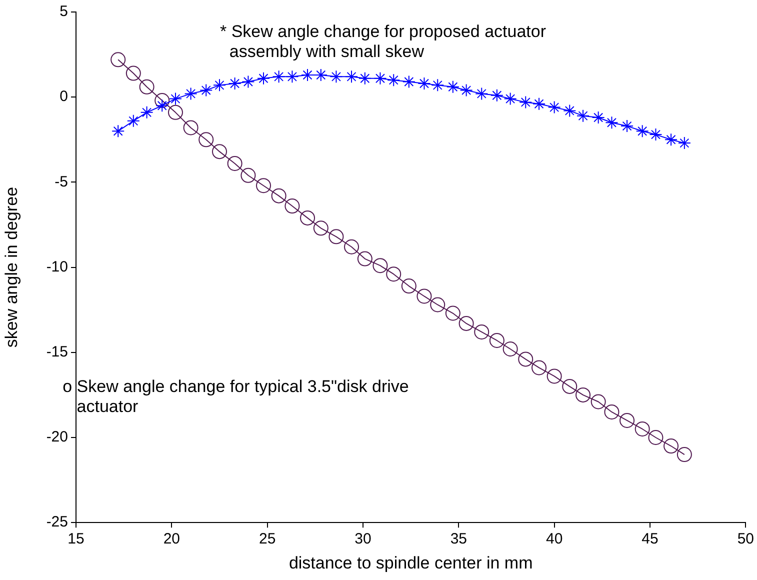  I want to click on y-tick-label: -5, so click(61, 181).